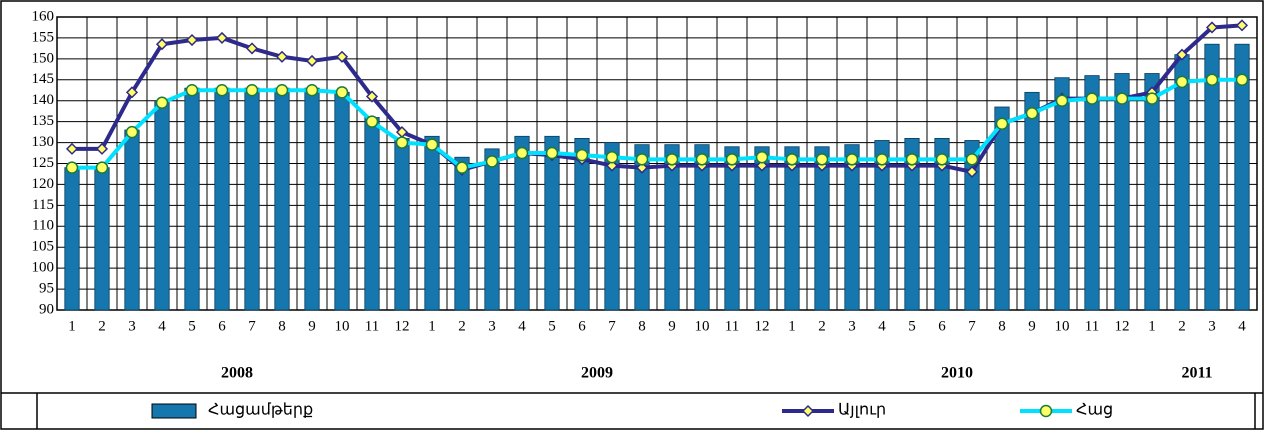 The image size is (1264, 430). I want to click on year-label: 2009, so click(597, 373).